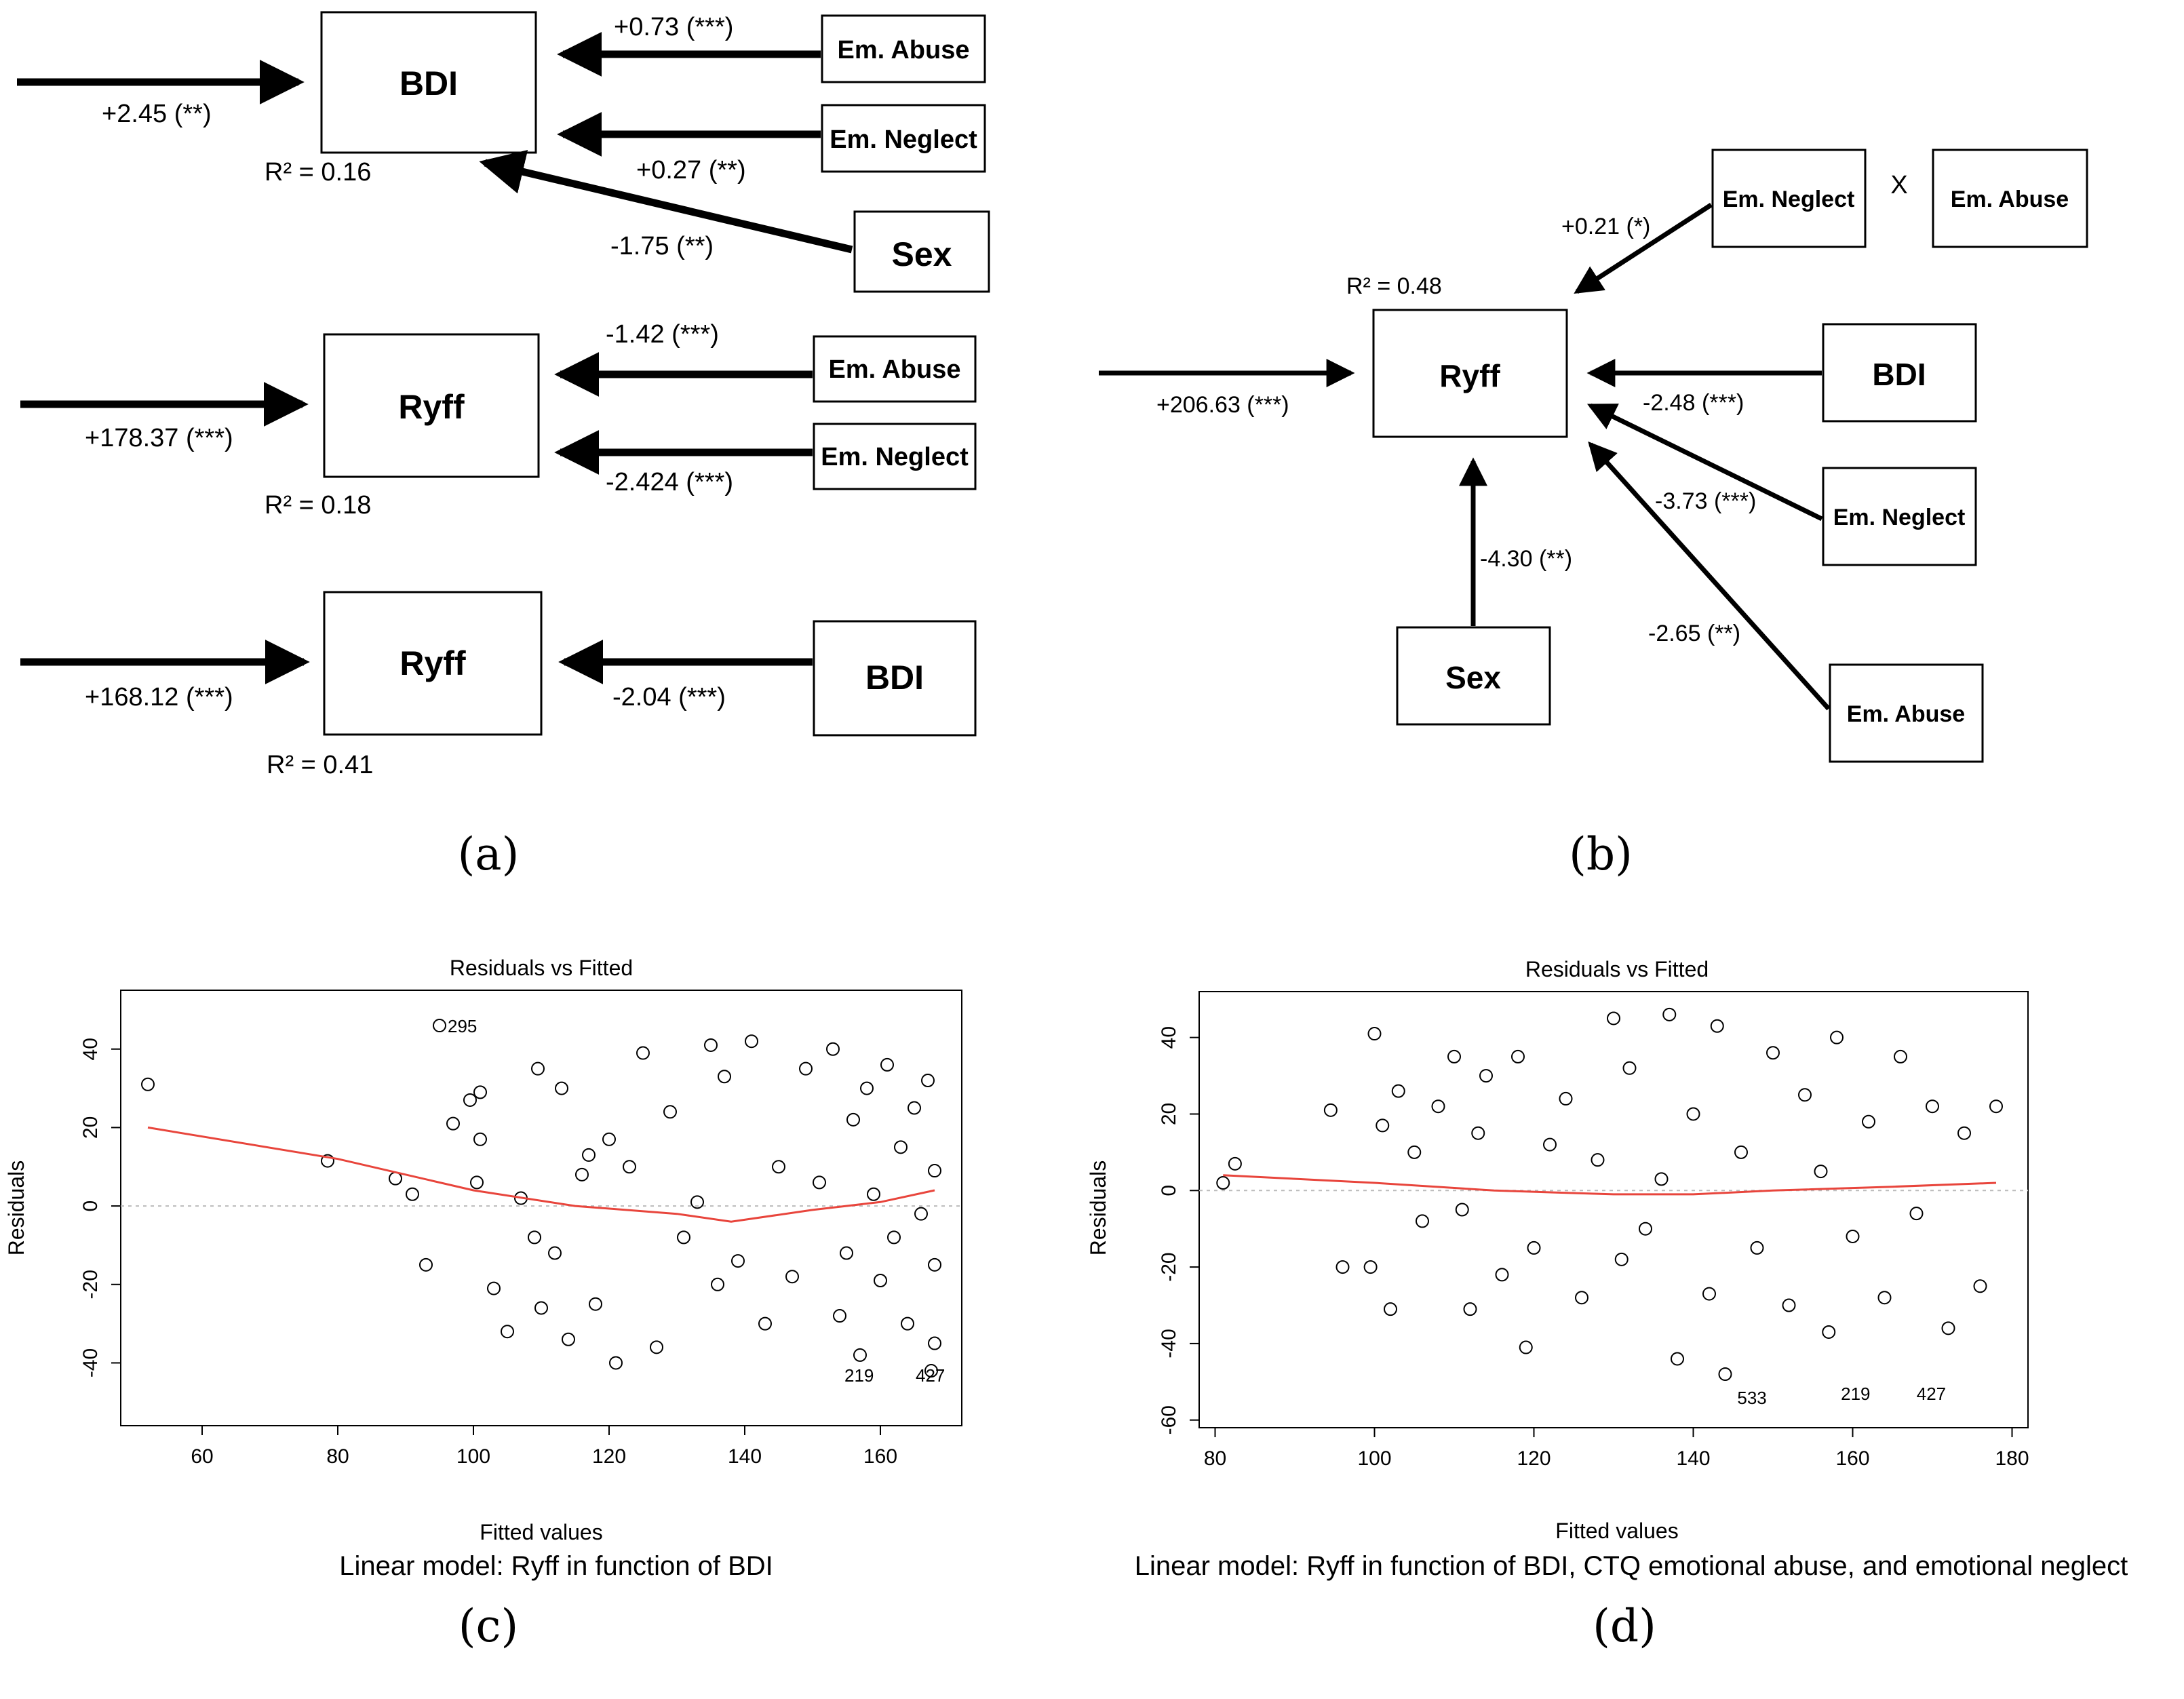 The image size is (2184, 1699). What do you see at coordinates (462, 1026) in the screenshot?
I see `plot-c-point-annotation: 295` at bounding box center [462, 1026].